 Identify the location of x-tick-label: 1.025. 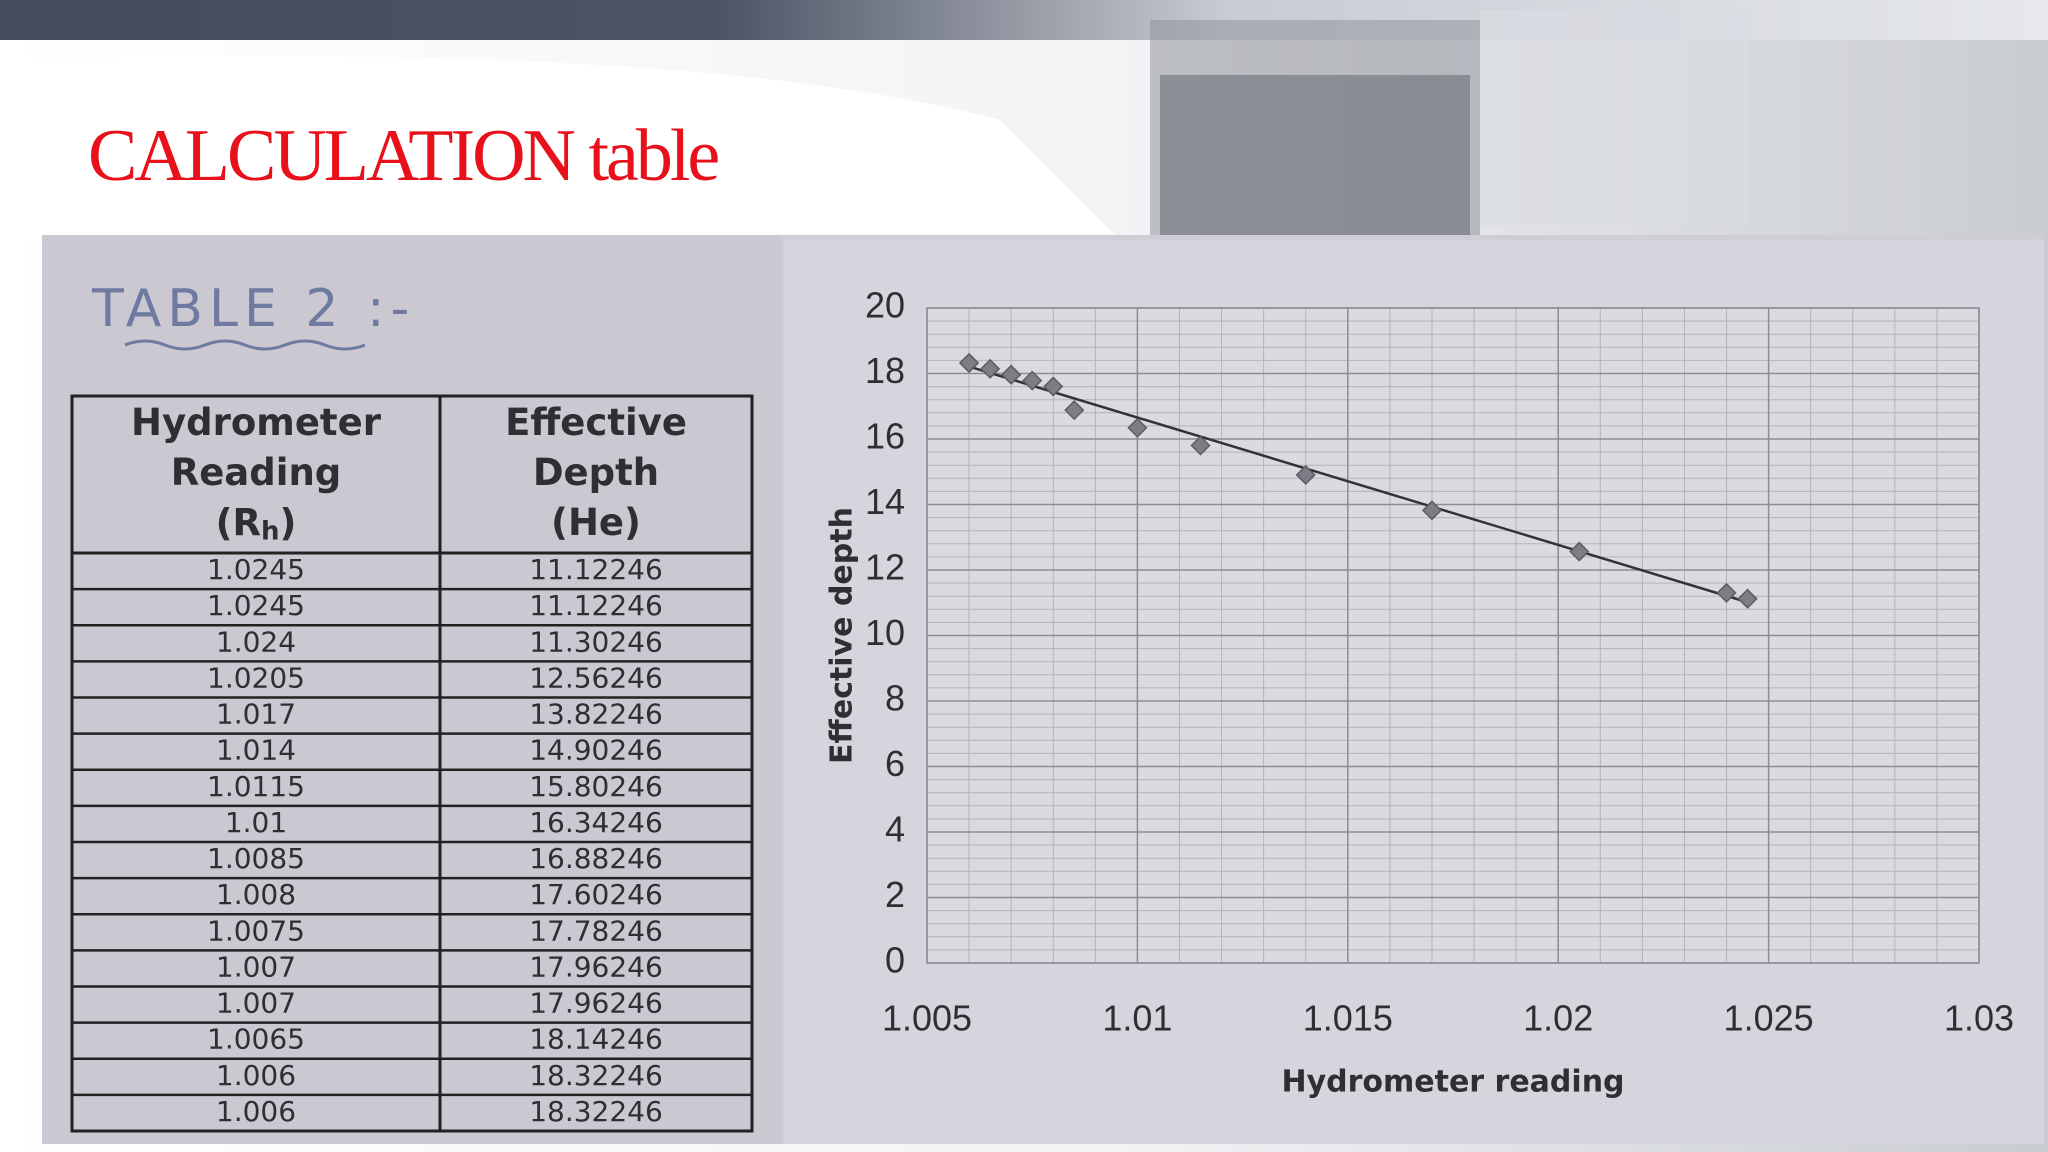
(1769, 1018).